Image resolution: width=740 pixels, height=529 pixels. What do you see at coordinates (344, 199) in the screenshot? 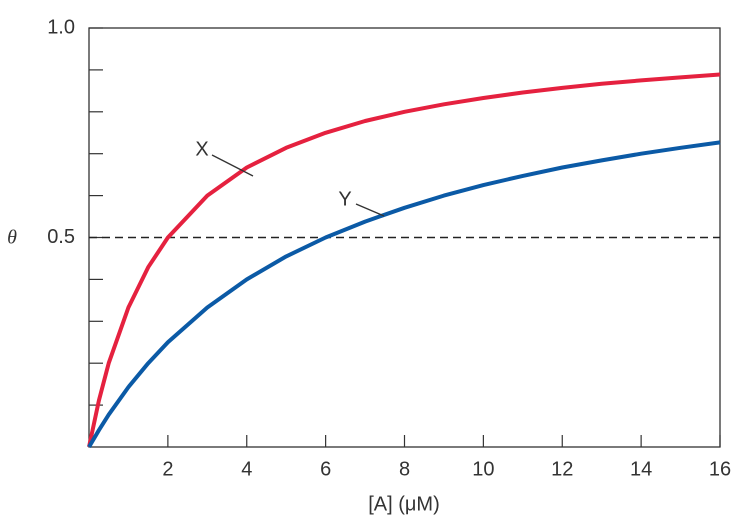
I see `curve-label: Y` at bounding box center [344, 199].